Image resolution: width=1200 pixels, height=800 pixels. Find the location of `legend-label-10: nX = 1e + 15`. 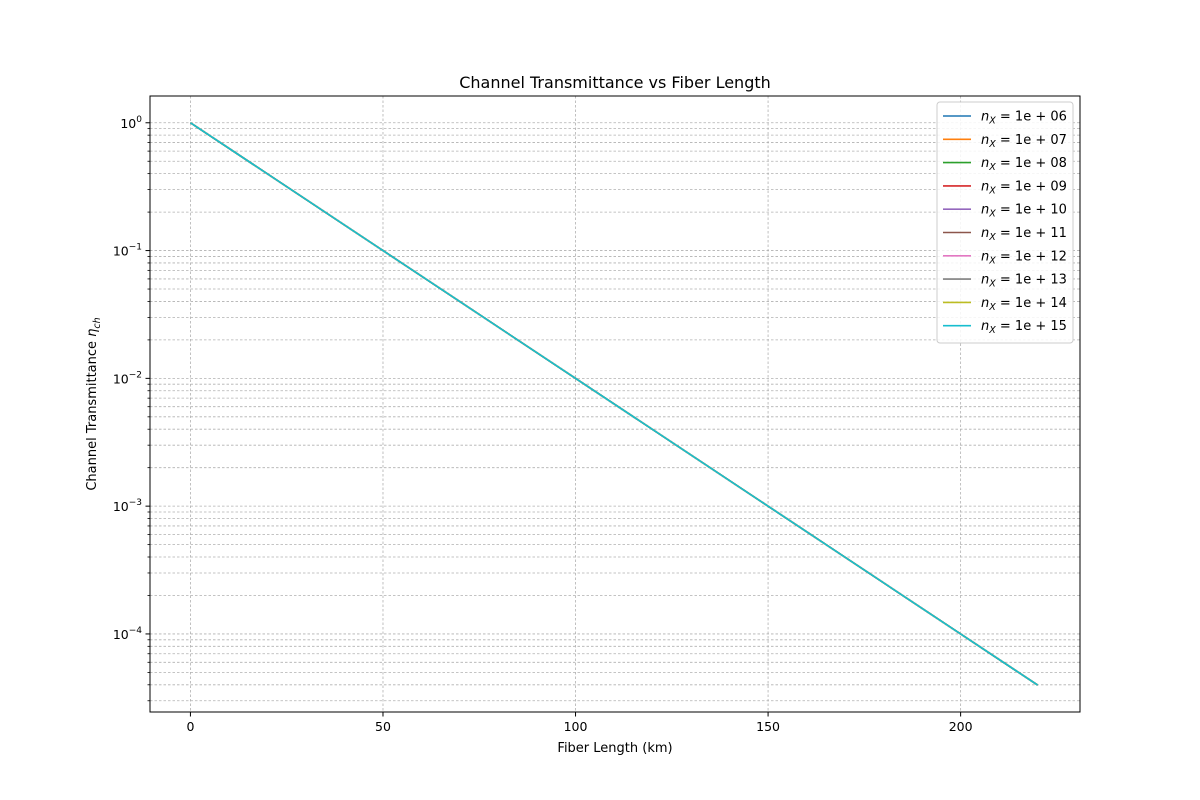

legend-label-10: nX = 1e + 15 is located at coordinates (1024, 327).